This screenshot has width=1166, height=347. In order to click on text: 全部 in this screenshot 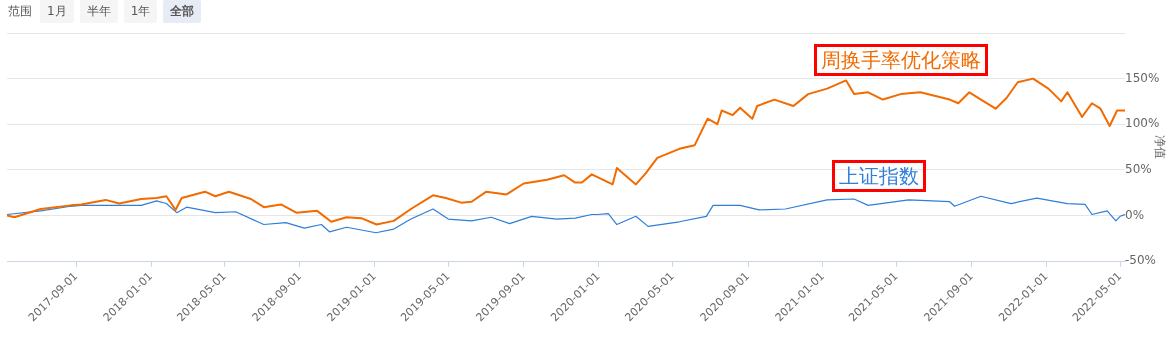, I will do `click(182, 11)`.